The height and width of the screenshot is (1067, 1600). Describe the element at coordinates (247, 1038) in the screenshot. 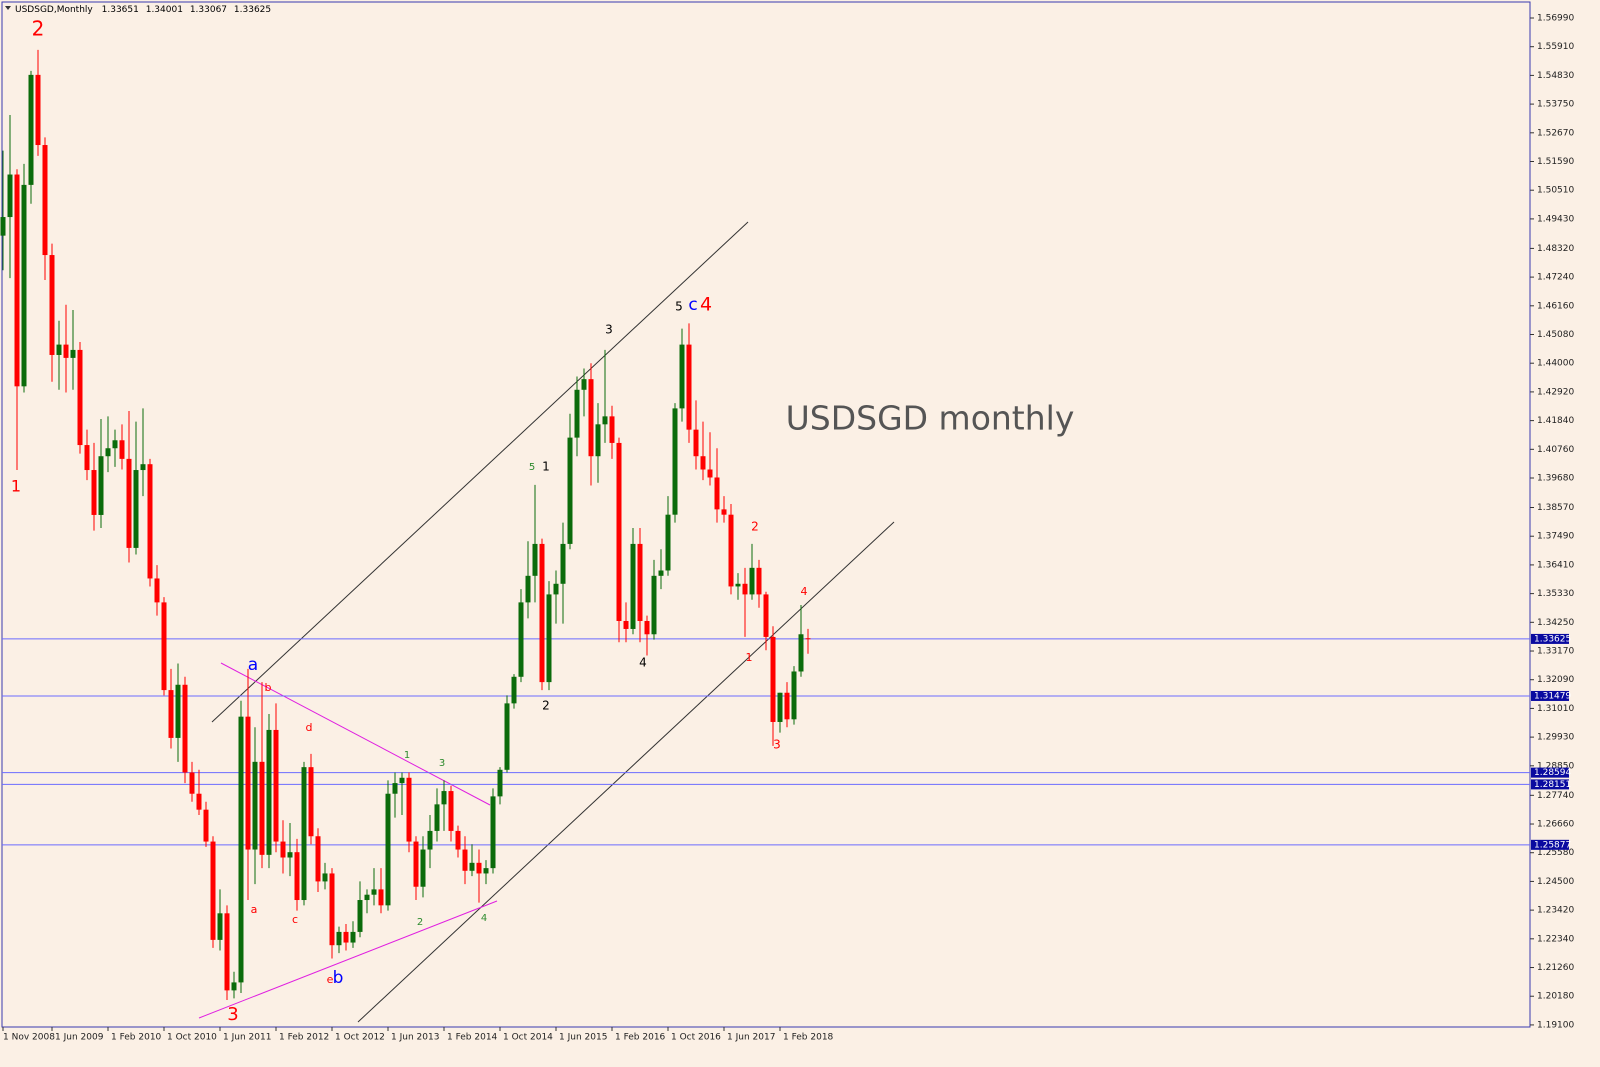

I see `x-tick-label: 1 Jun 2011` at that location.